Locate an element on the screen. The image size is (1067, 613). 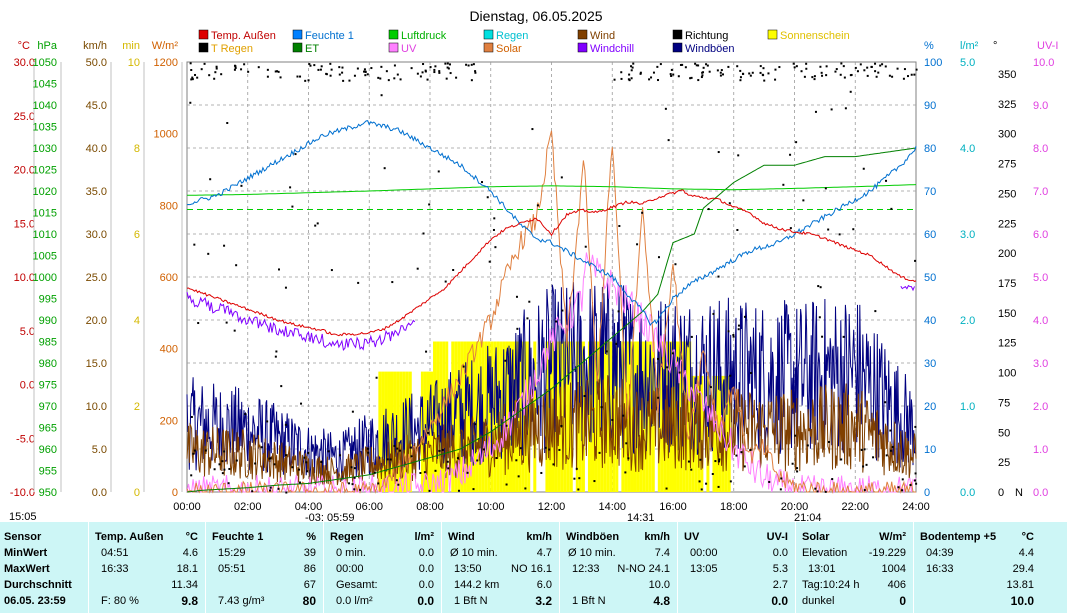
legend-label: Luftdruck is located at coordinates (424, 36).